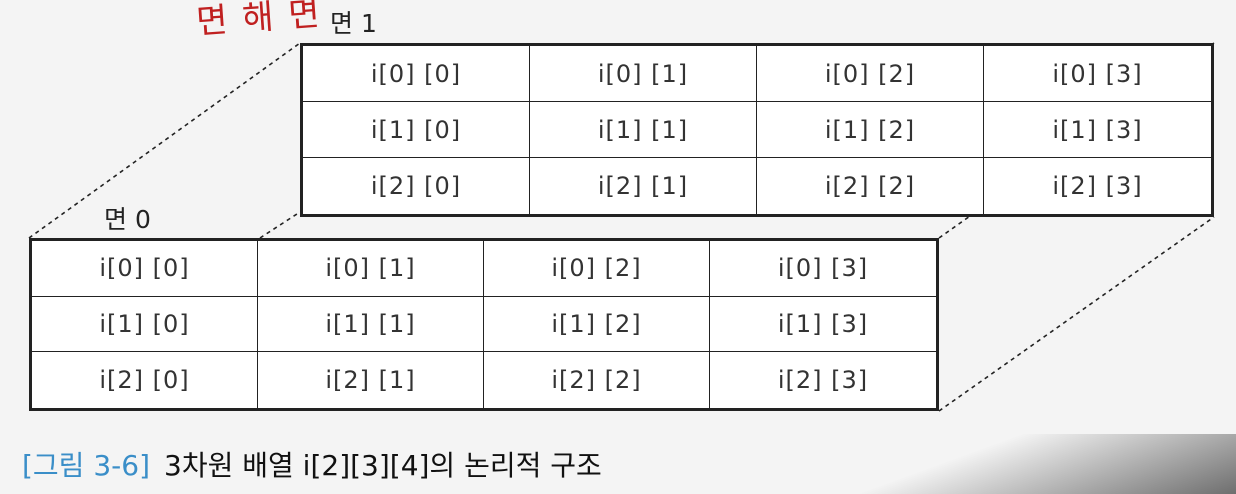 The width and height of the screenshot is (1236, 494). What do you see at coordinates (164, 140) in the screenshot?
I see `connector-top-left` at bounding box center [164, 140].